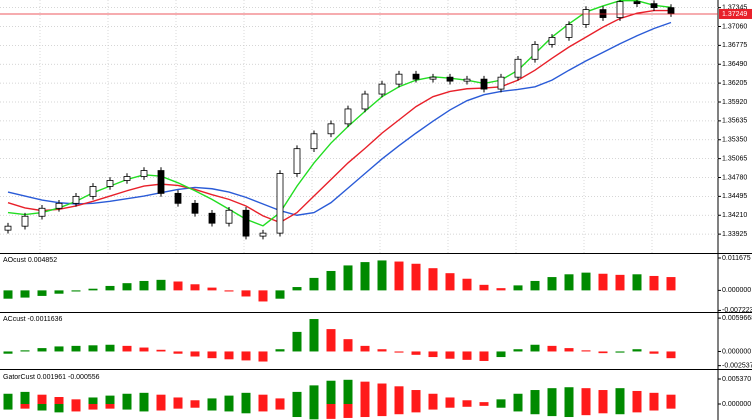  What do you see at coordinates (339, 340) in the screenshot?
I see `plot-area` at bounding box center [339, 340].